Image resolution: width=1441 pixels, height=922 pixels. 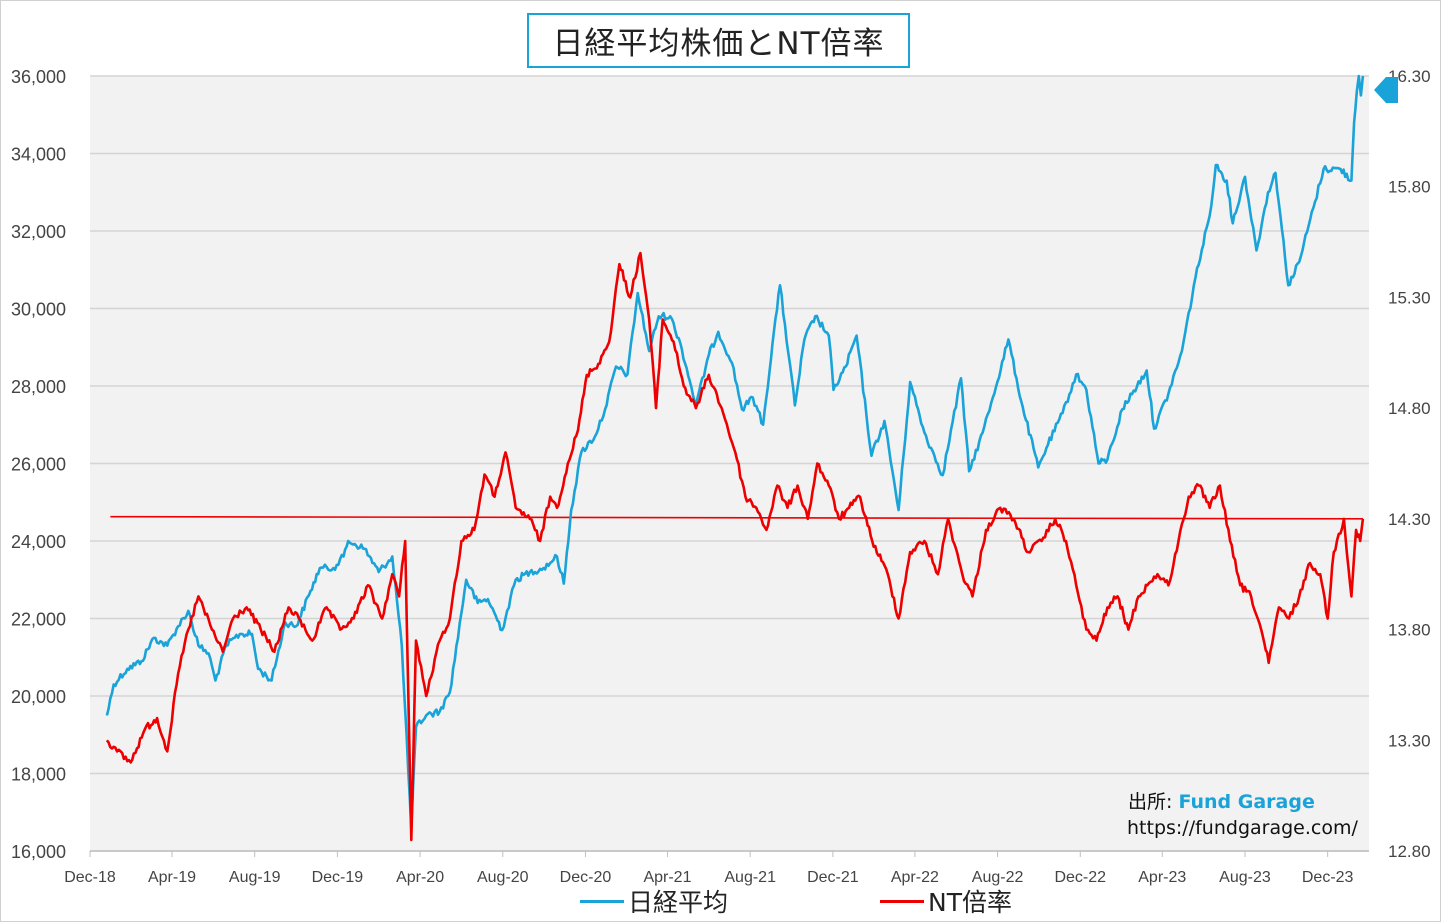 I want to click on x-tick-12: Dec-22, so click(x=1080, y=877).